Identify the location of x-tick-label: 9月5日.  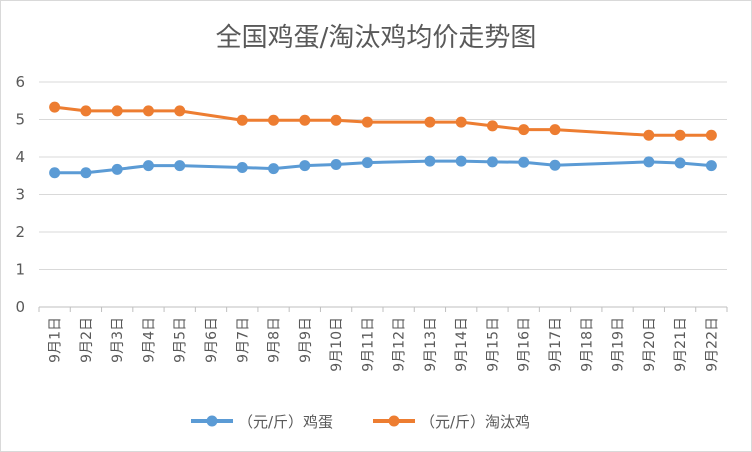
(181, 340).